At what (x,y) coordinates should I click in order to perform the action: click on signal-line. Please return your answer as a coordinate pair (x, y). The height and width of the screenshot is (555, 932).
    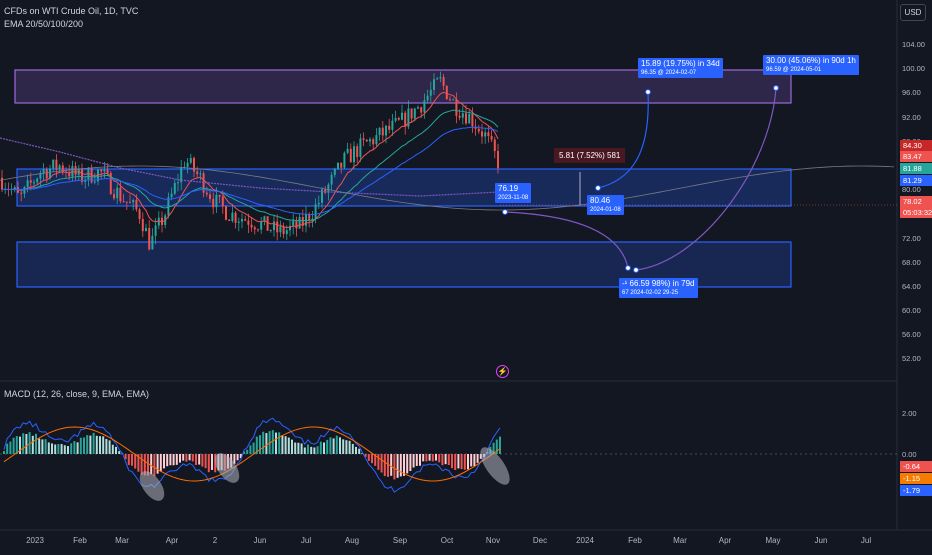
    Looking at the image, I should click on (252, 454).